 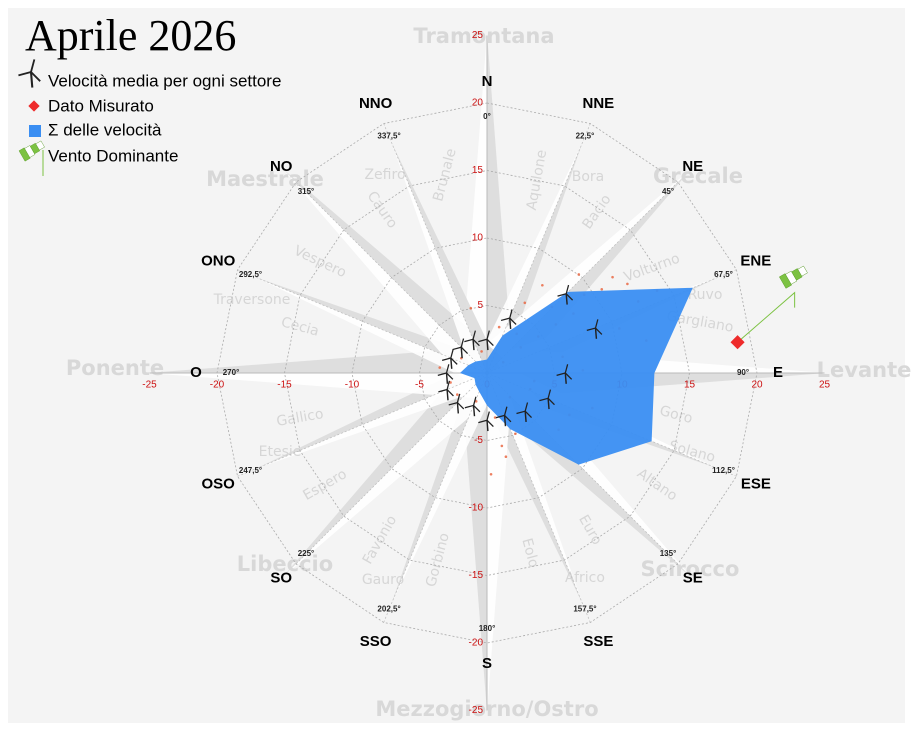 I want to click on direction-label: 112,5°, so click(x=723, y=470).